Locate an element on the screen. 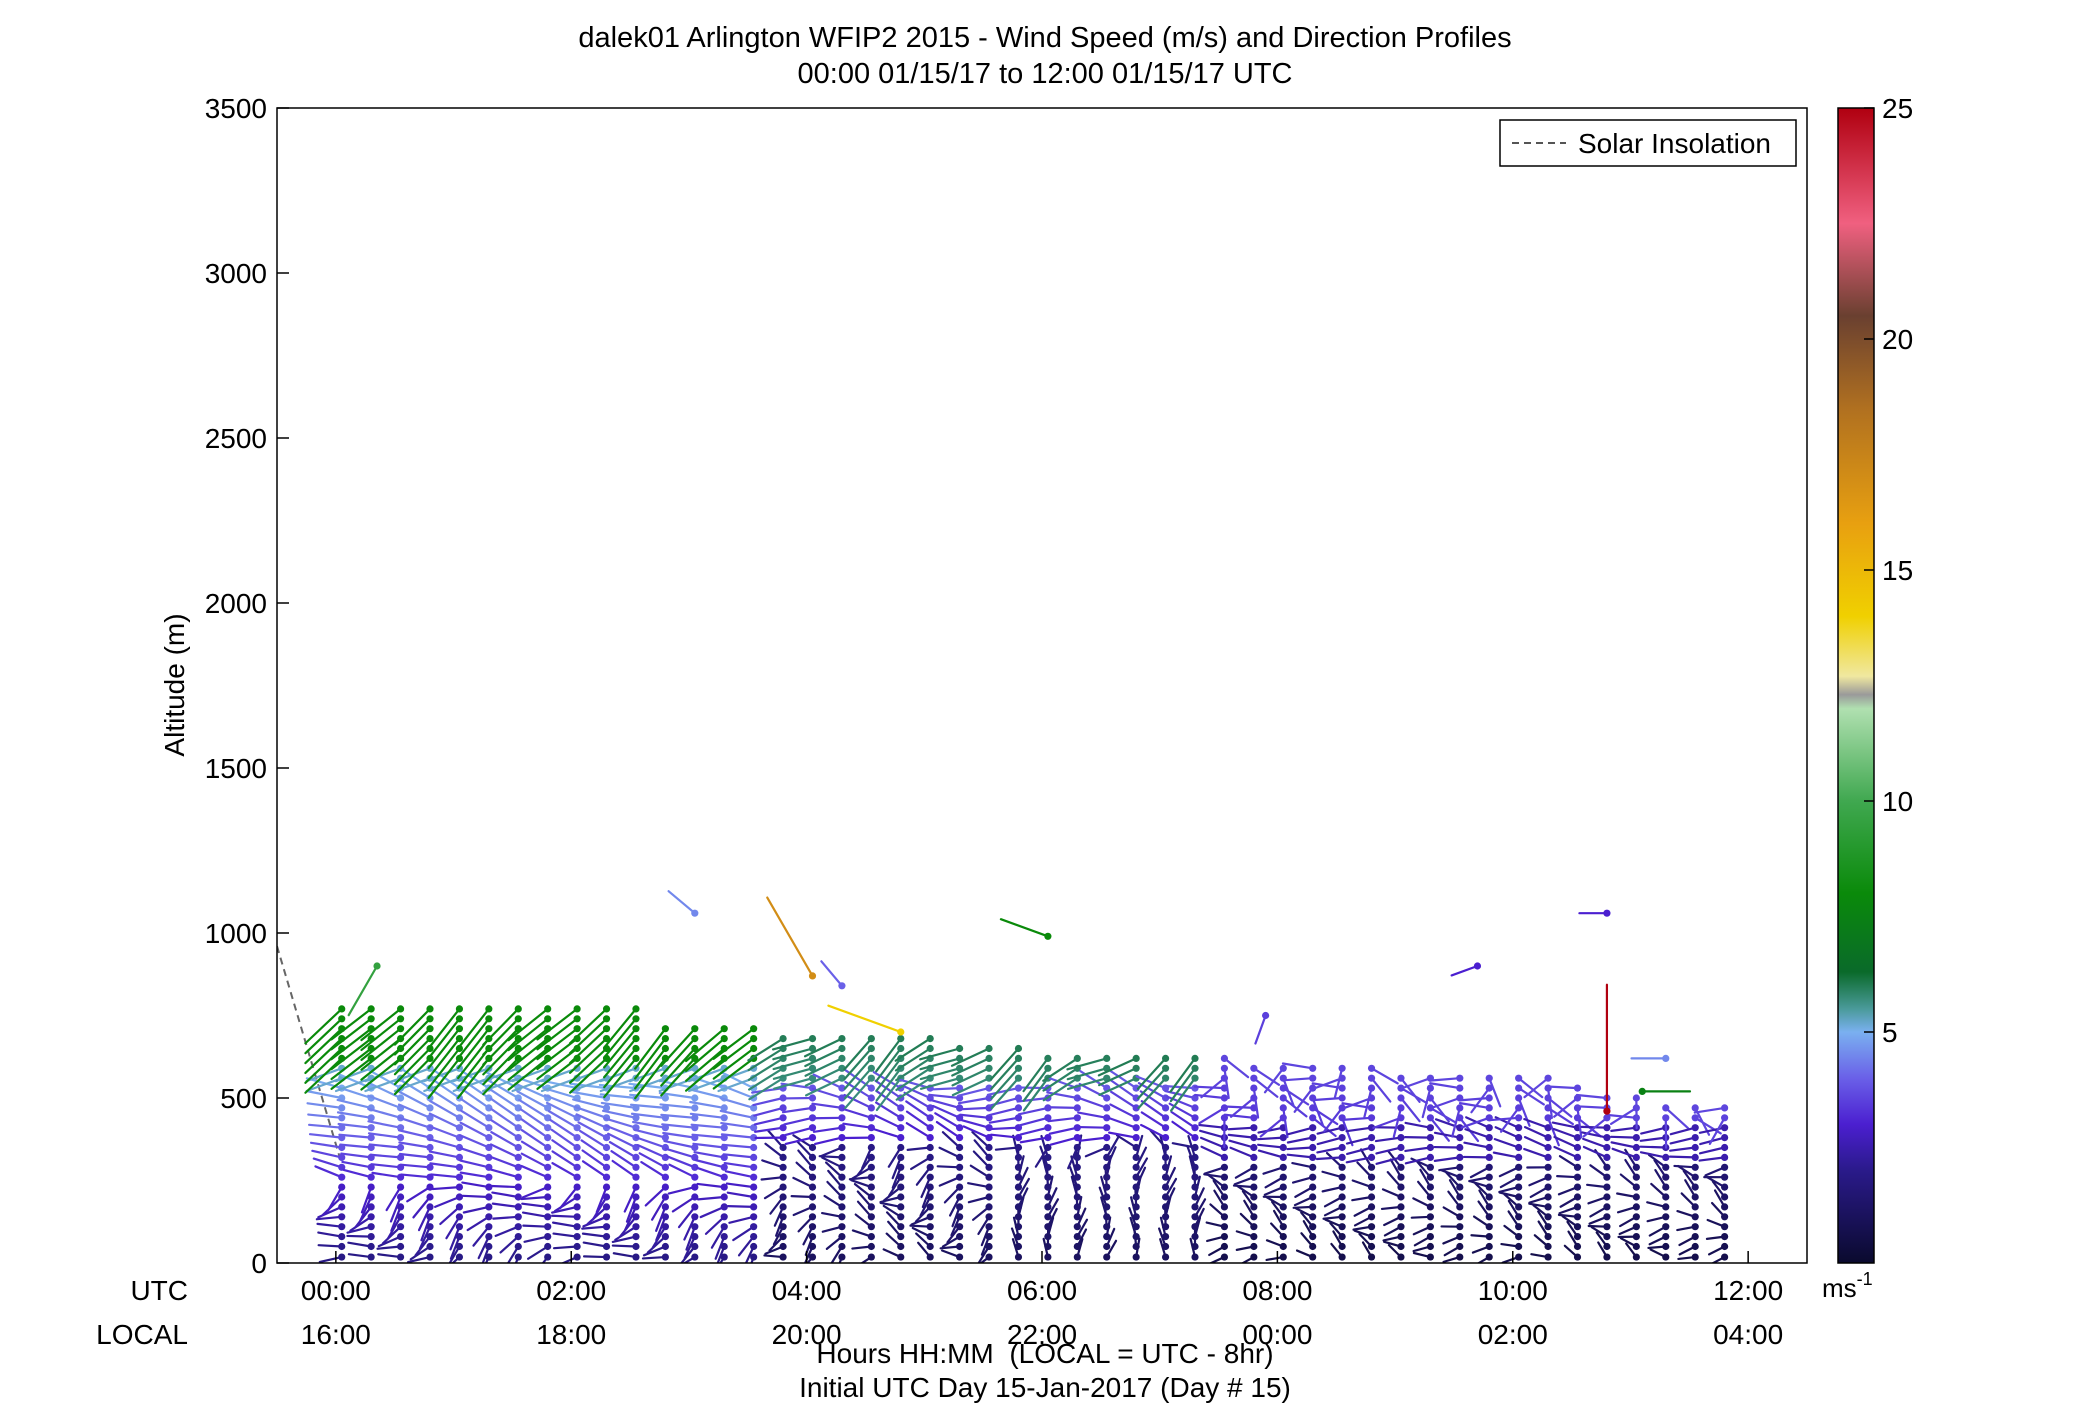 This screenshot has height=1425, width=2098. x-tick-label-local: 22:00 is located at coordinates (1042, 1334).